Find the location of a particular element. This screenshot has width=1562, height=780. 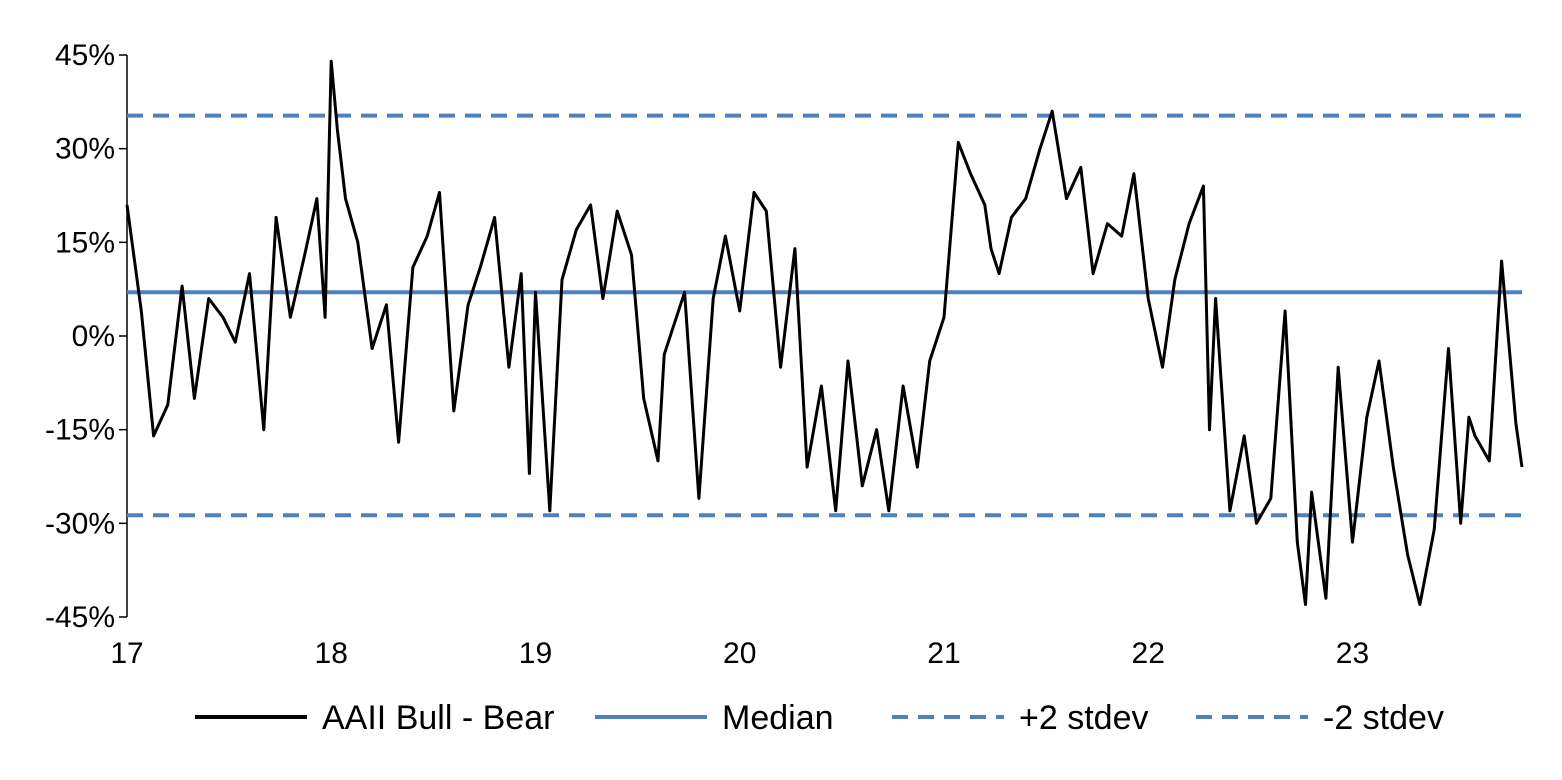

x-tick-label: 22 is located at coordinates (1148, 653).